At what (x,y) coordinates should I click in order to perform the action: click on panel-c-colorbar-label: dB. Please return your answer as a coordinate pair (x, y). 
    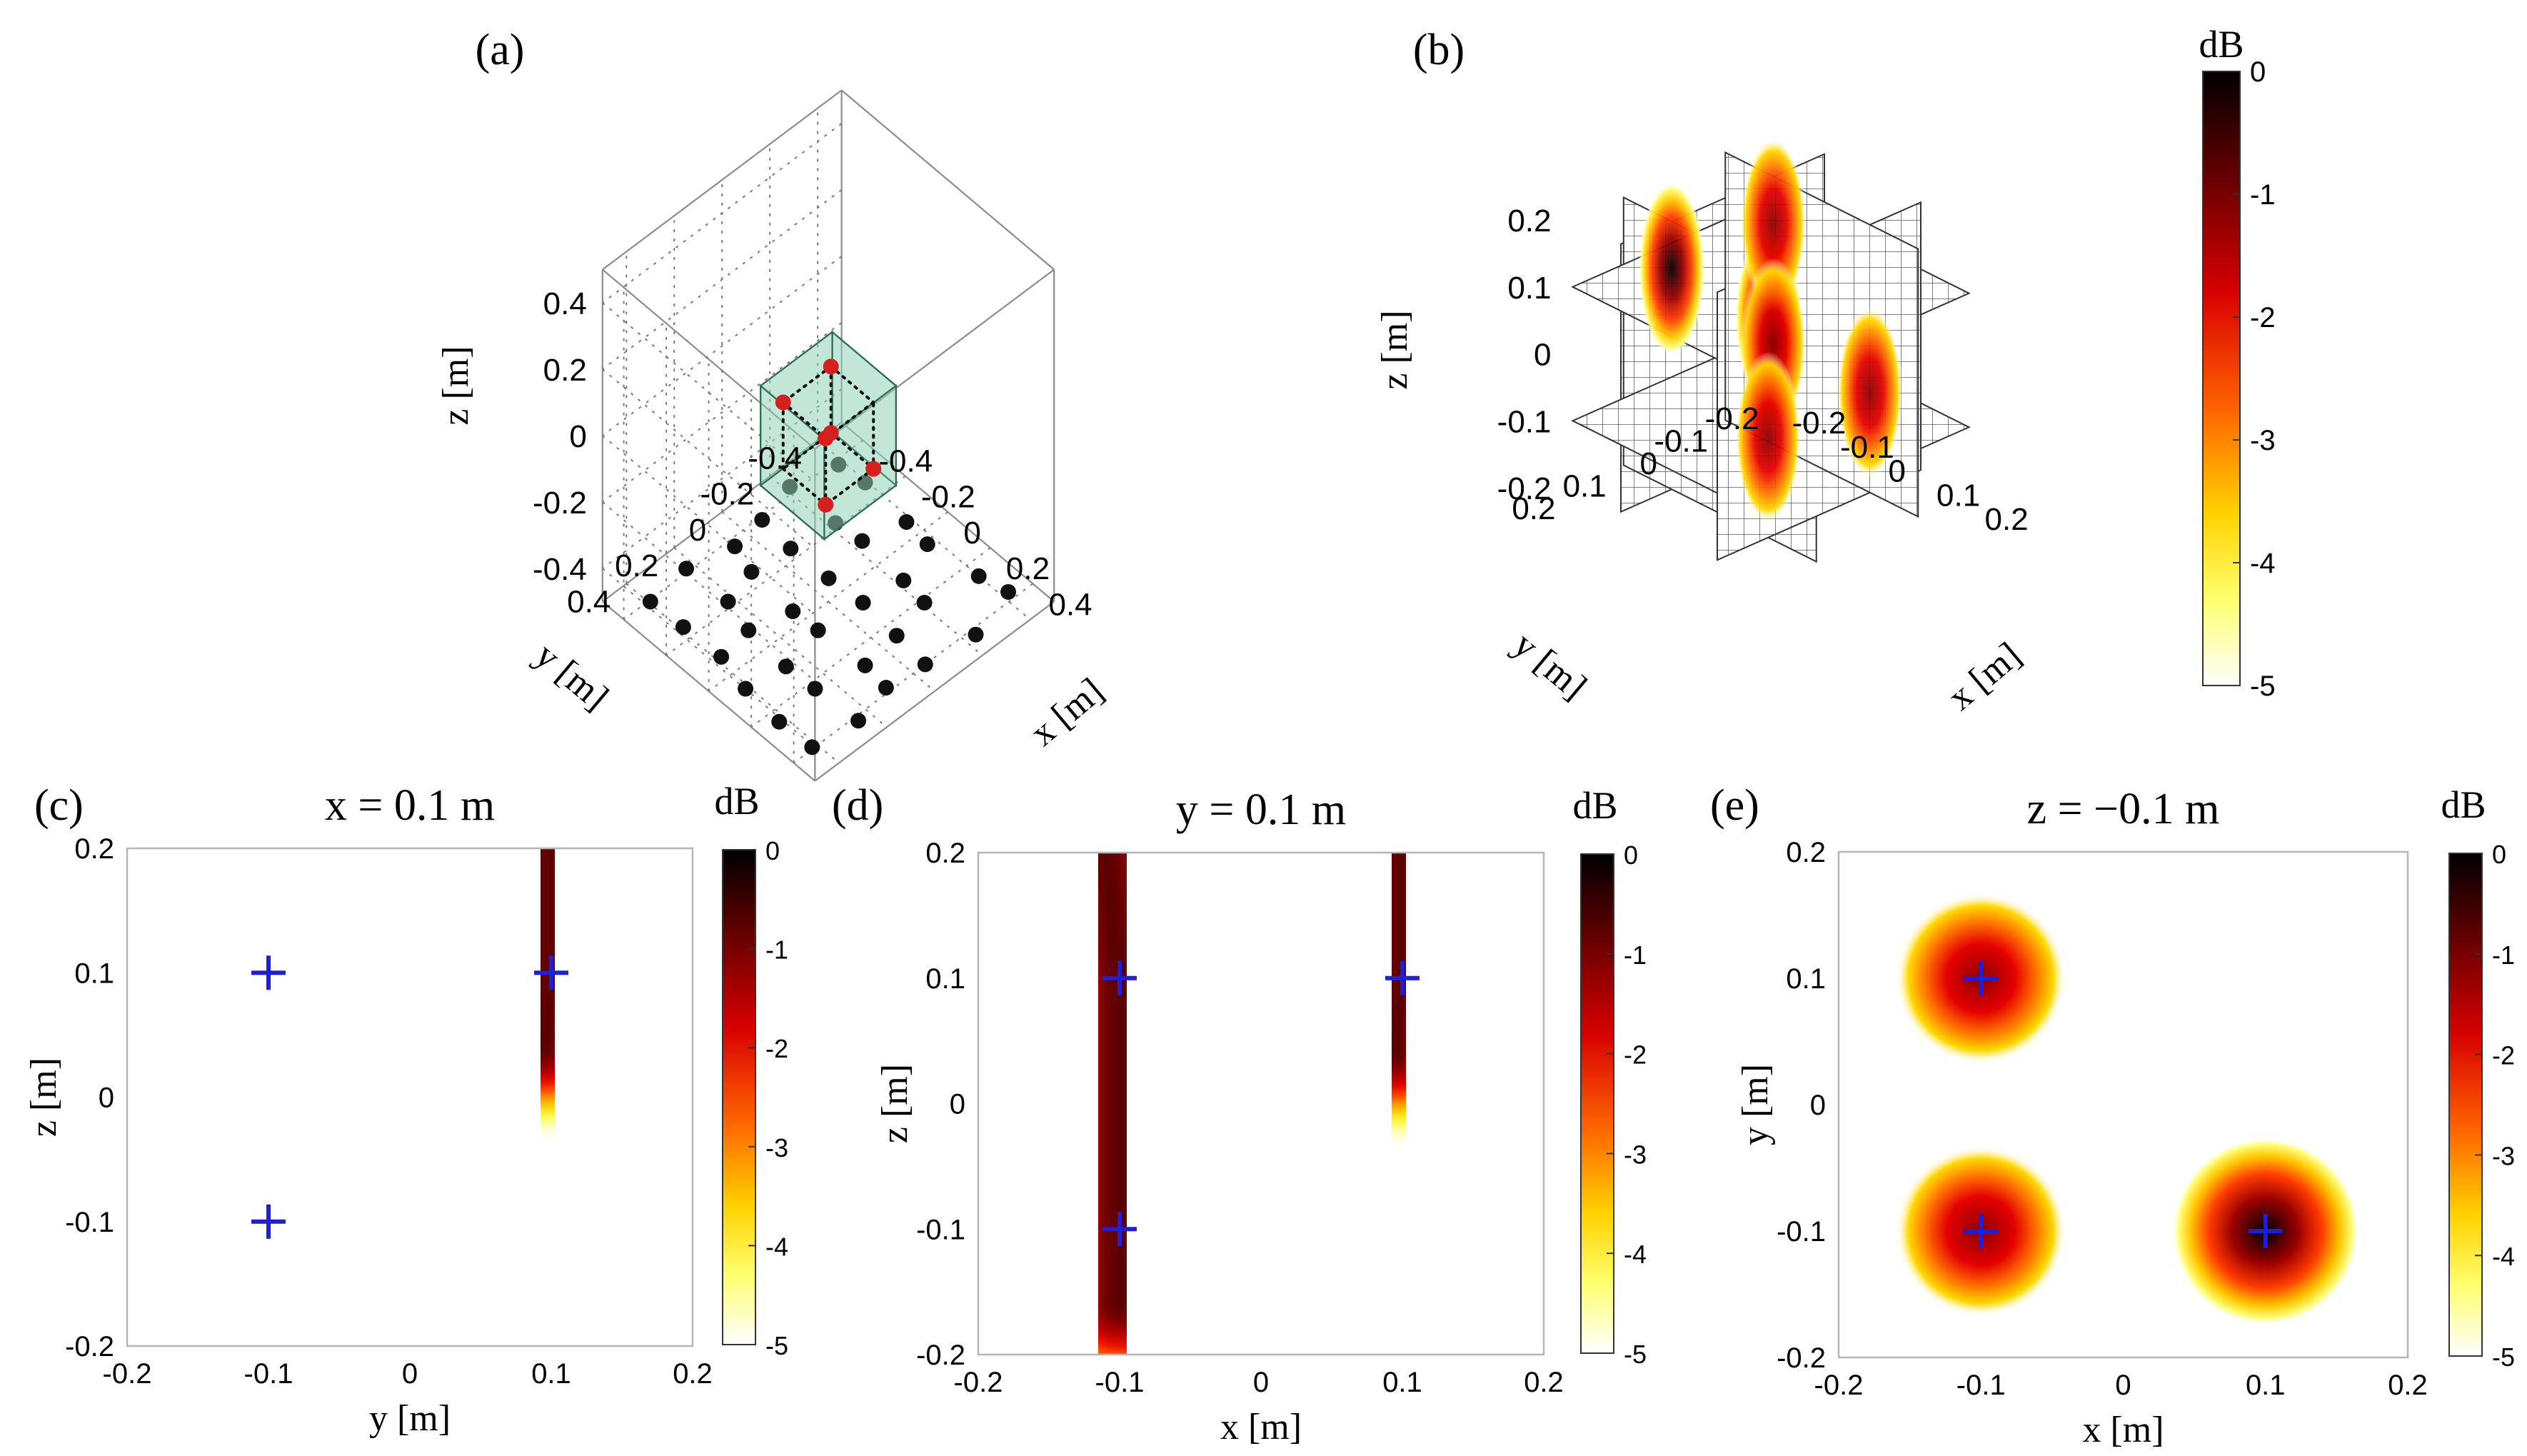
    Looking at the image, I should click on (736, 801).